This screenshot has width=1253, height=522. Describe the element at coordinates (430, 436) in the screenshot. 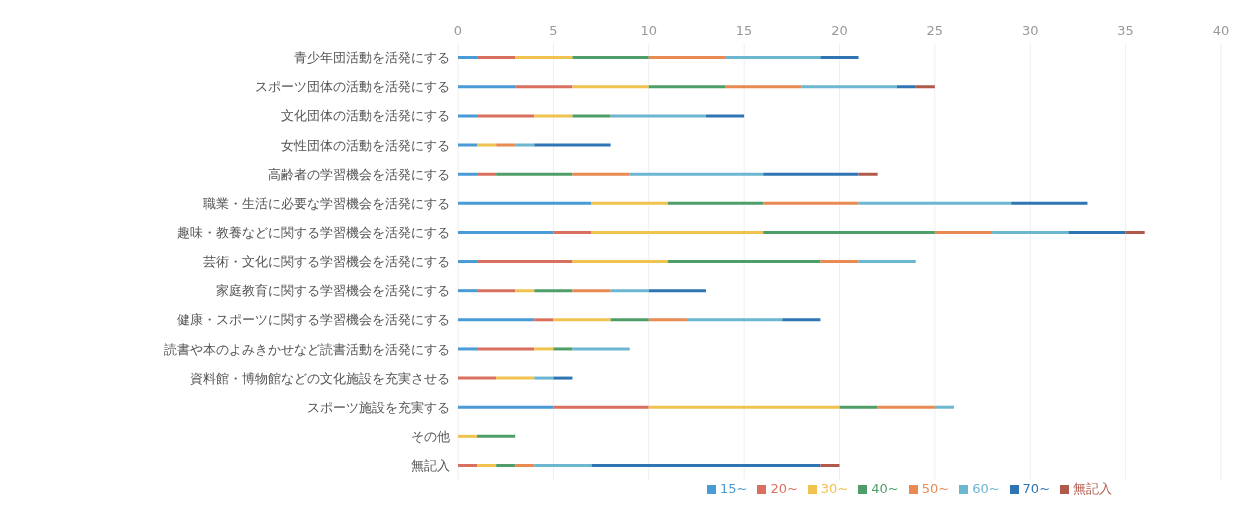

I see `y-tick-label: その他` at that location.